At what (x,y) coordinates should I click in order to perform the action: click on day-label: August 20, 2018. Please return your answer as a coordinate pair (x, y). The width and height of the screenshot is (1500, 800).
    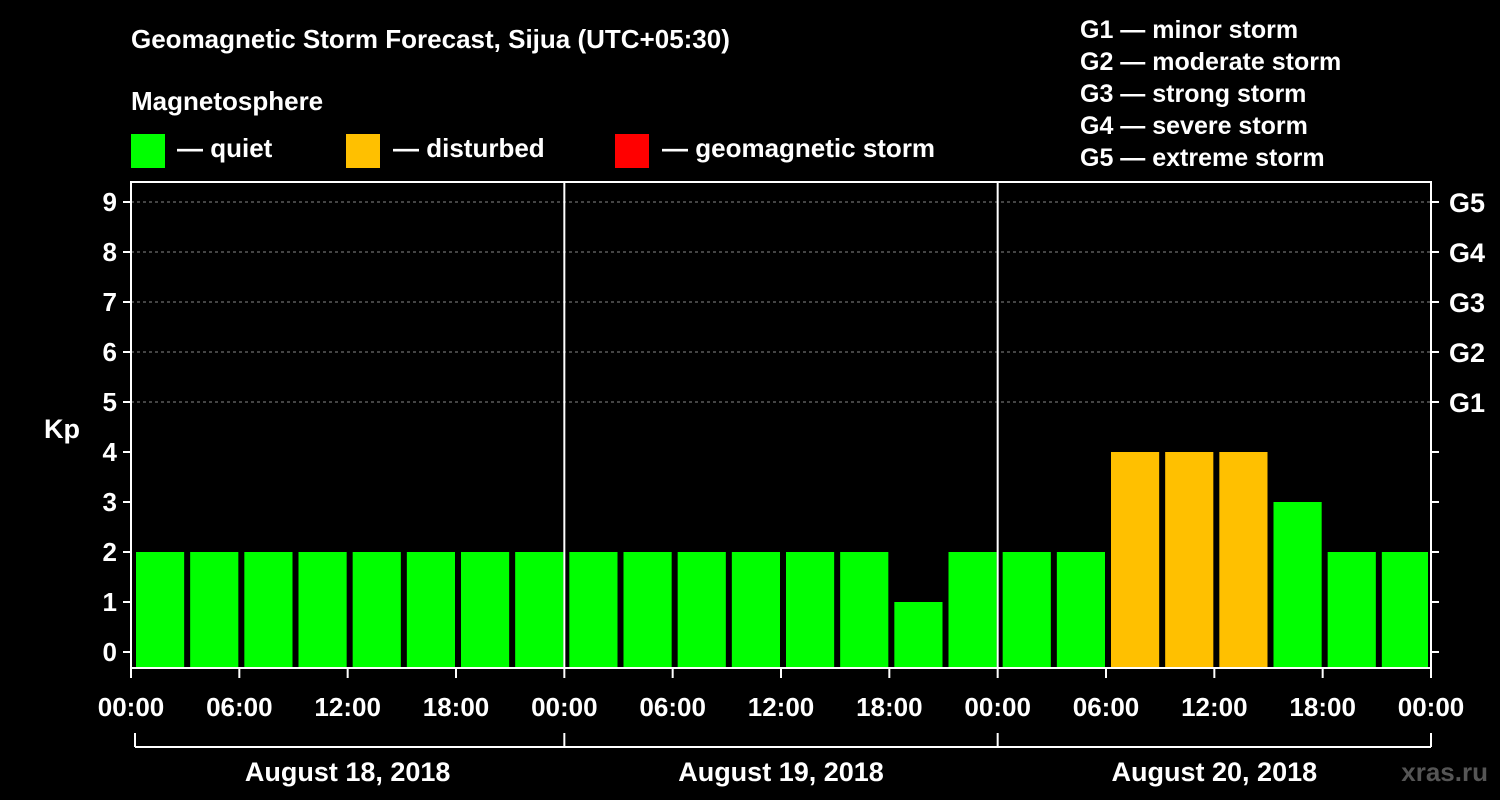
    Looking at the image, I should click on (1215, 772).